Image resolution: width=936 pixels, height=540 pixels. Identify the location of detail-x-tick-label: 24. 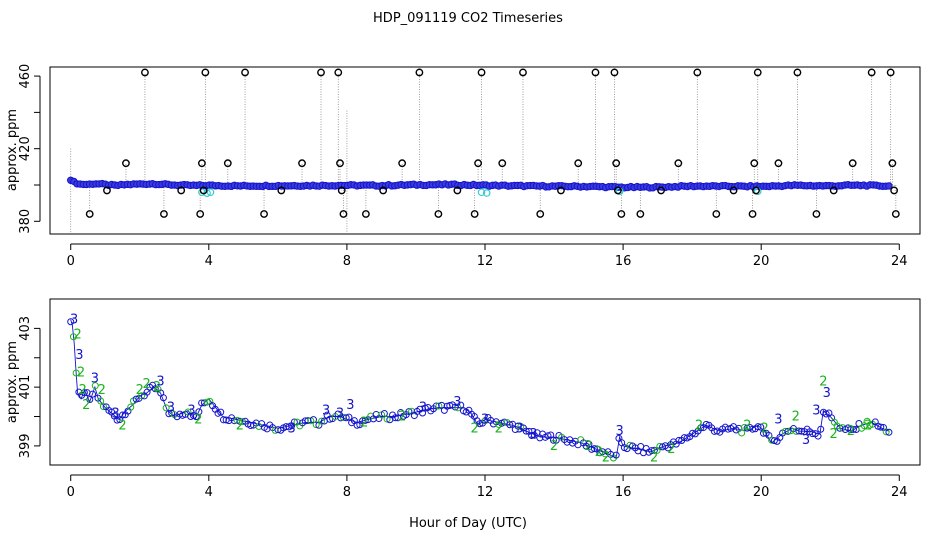
(899, 492).